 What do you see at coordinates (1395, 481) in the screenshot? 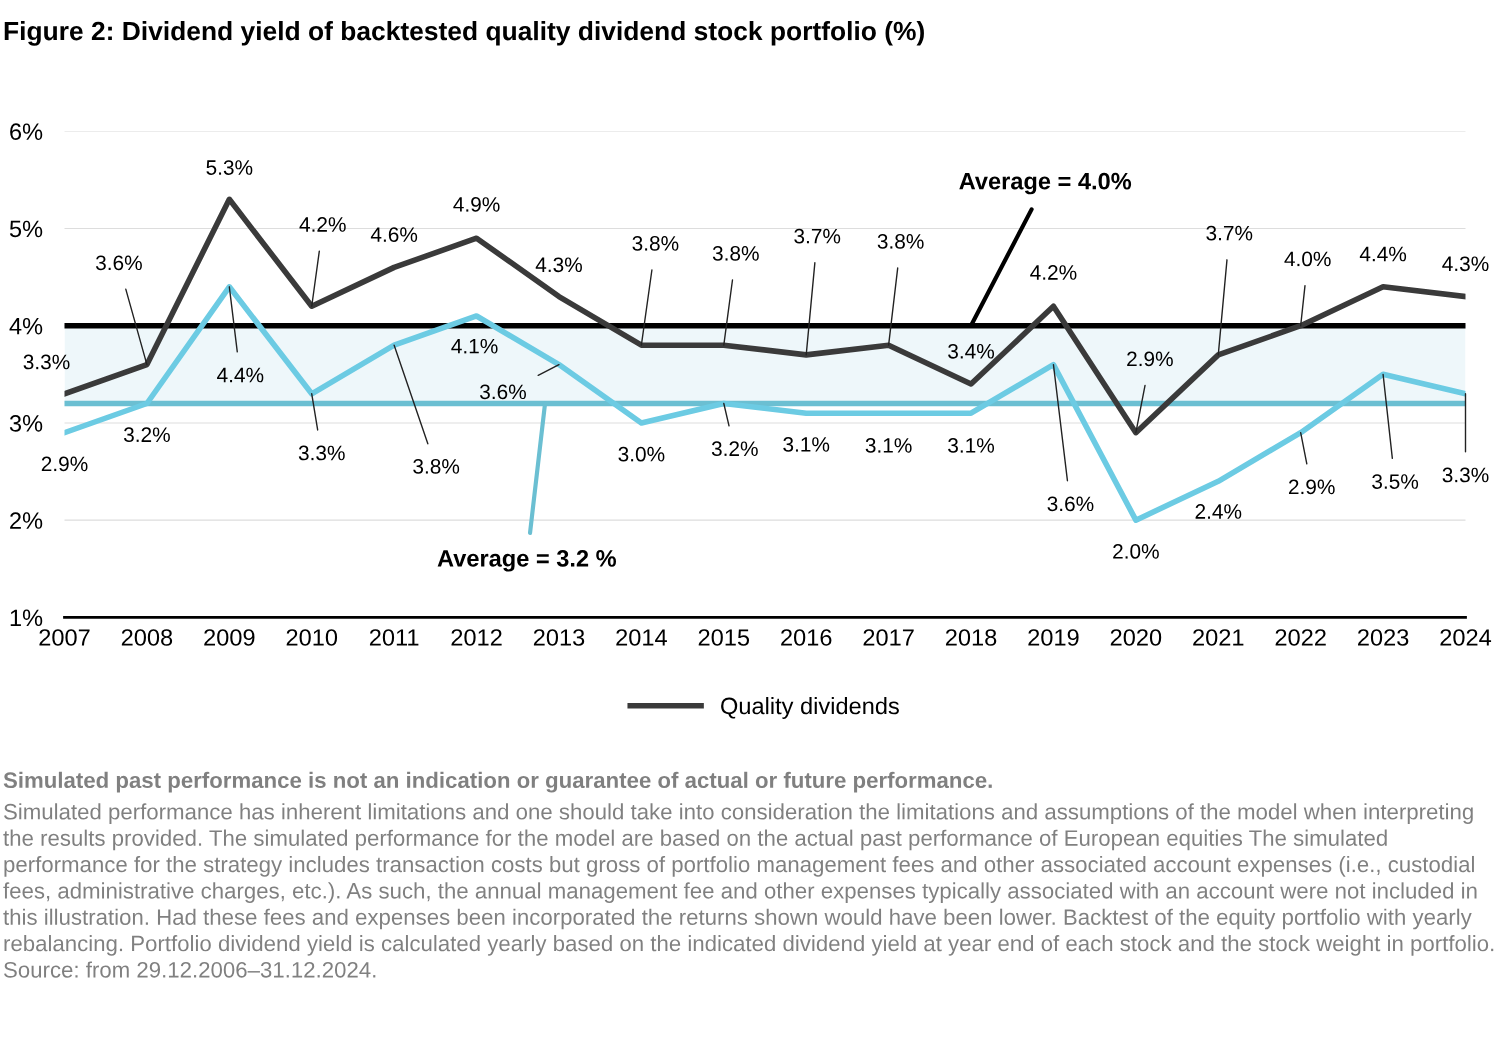
I see `data-label: 3.5%` at bounding box center [1395, 481].